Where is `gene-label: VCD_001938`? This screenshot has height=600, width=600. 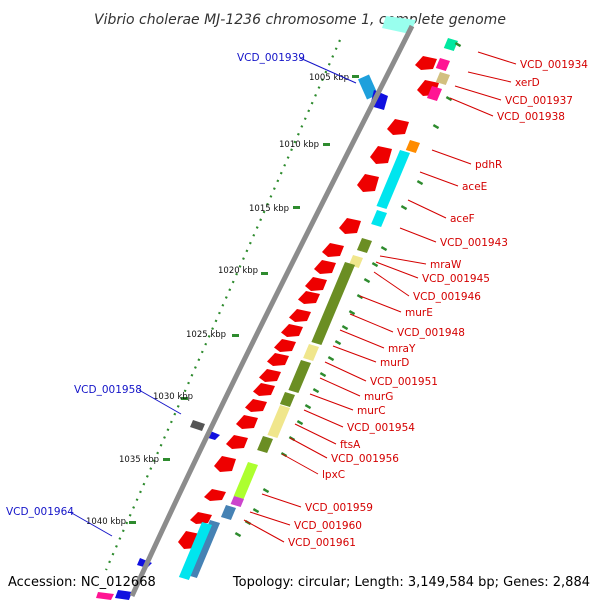
gene-label: VCD_001938 is located at coordinates (531, 117).